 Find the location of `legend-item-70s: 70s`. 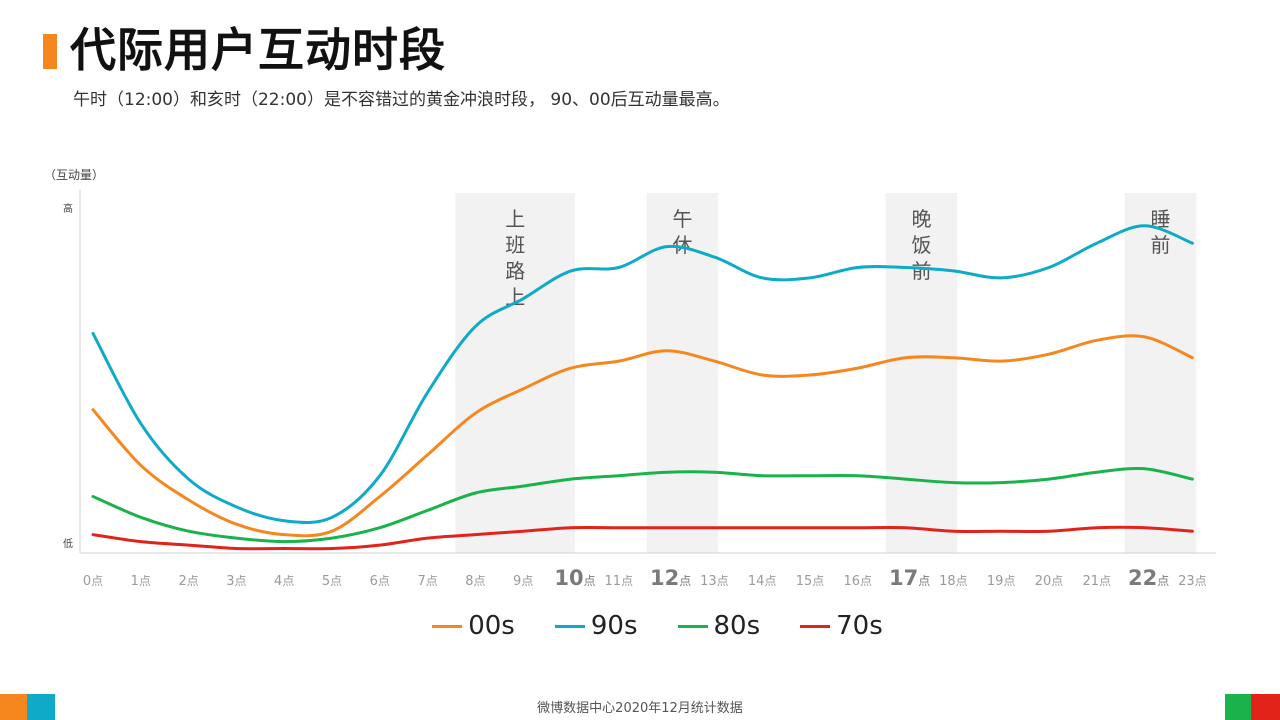

legend-item-70s: 70s is located at coordinates (841, 626).